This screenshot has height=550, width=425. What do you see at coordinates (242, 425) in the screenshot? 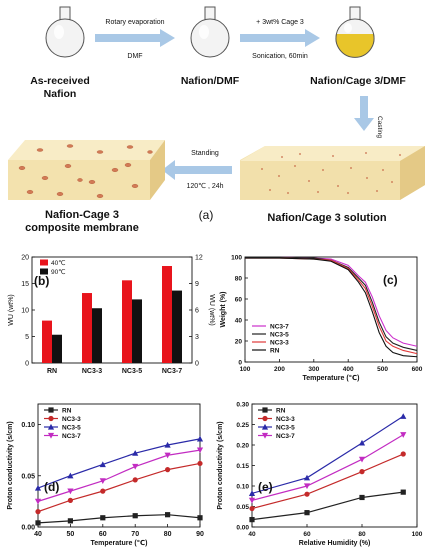
I see `y-tick-label: 0.25` at bounding box center [242, 425].